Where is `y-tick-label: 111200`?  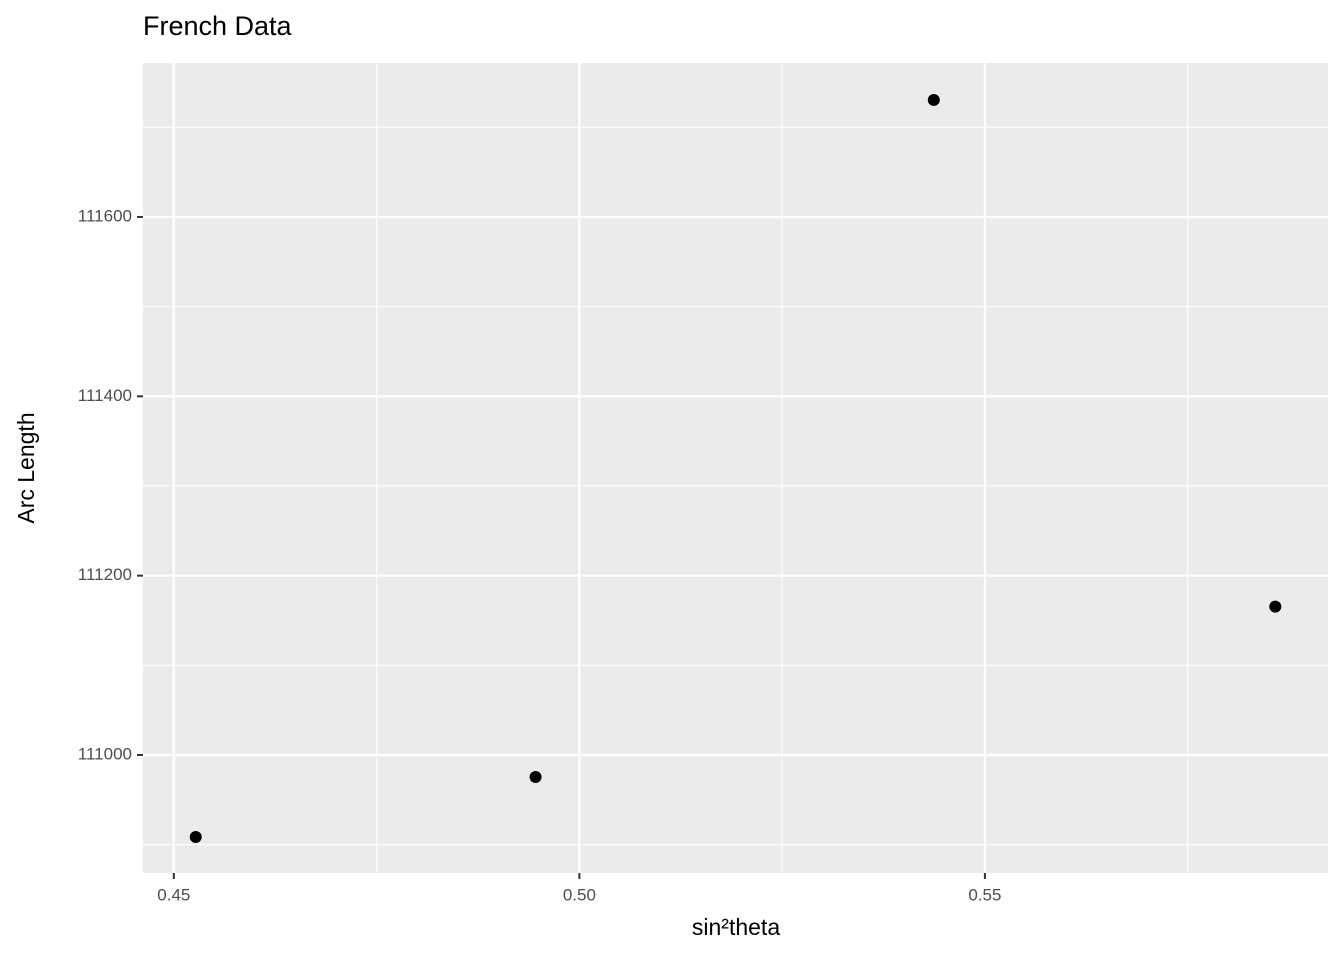 y-tick-label: 111200 is located at coordinates (105, 574).